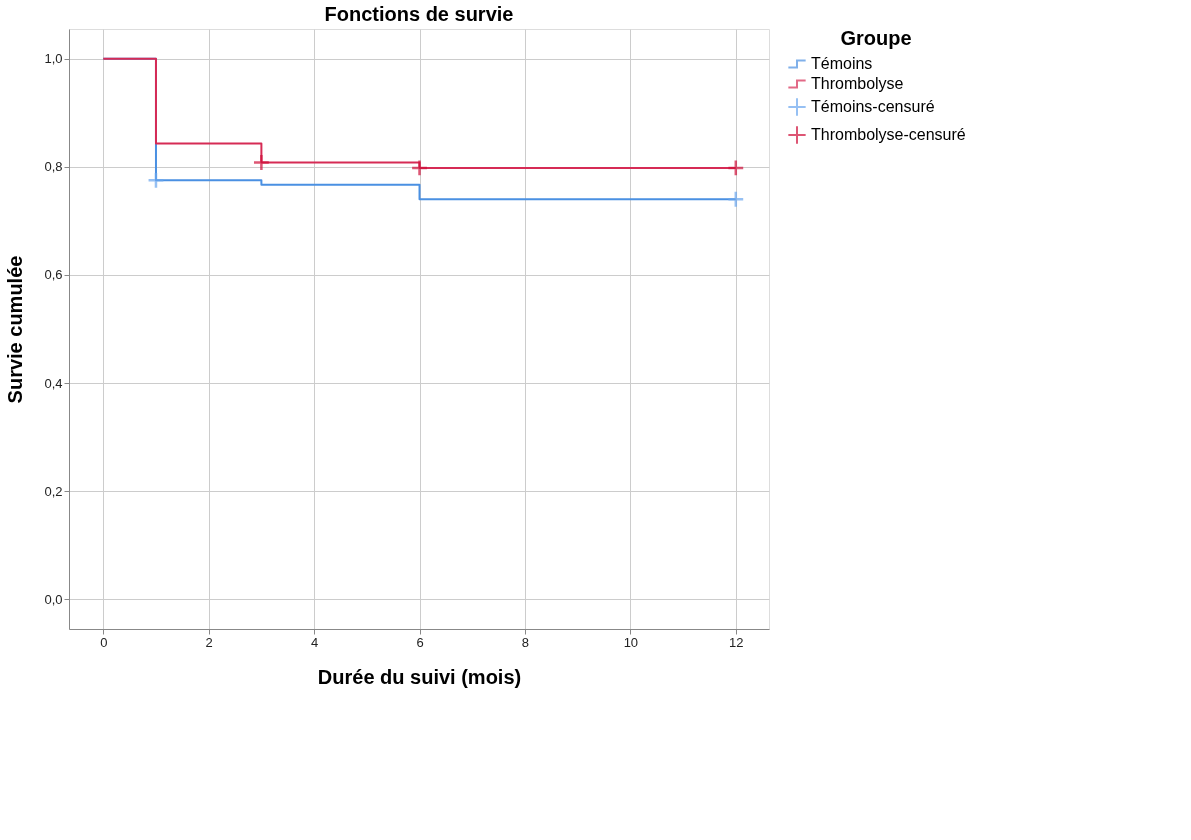 The width and height of the screenshot is (1191, 840). Describe the element at coordinates (314, 642) in the screenshot. I see `x-tick-label: 4` at that location.